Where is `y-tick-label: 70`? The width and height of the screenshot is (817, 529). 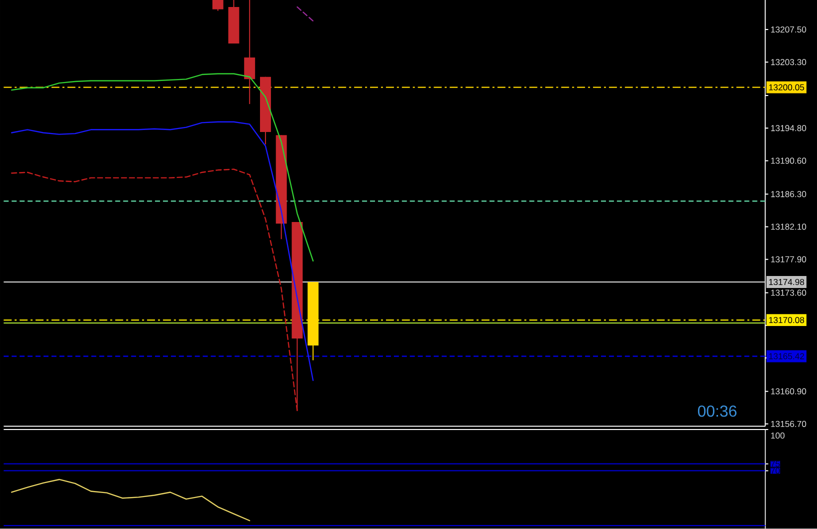 y-tick-label: 70 is located at coordinates (775, 471).